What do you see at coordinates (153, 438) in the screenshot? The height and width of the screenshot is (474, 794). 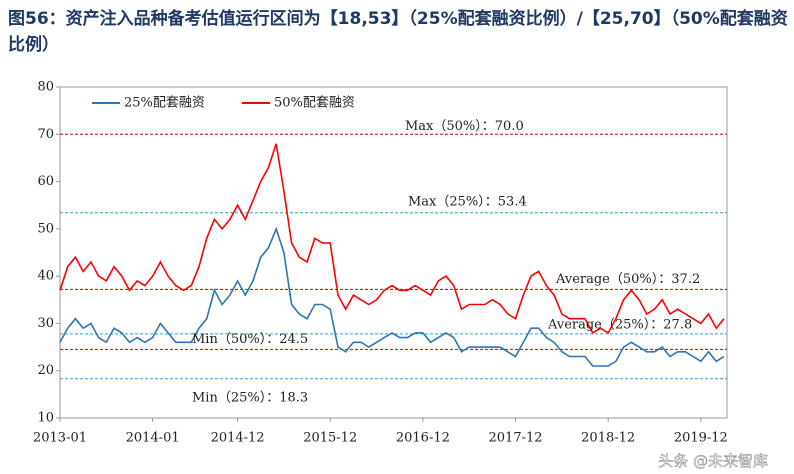 I see `x-tick-label: 2014-01` at bounding box center [153, 438].